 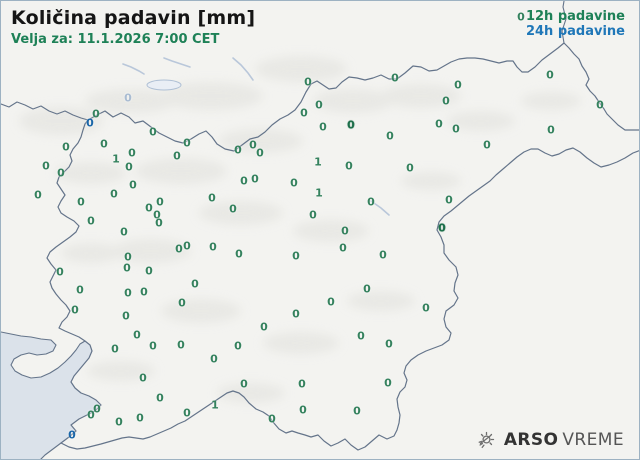 What do you see at coordinates (575, 16) in the screenshot?
I see `legend-12h: 12h padavine` at bounding box center [575, 16].